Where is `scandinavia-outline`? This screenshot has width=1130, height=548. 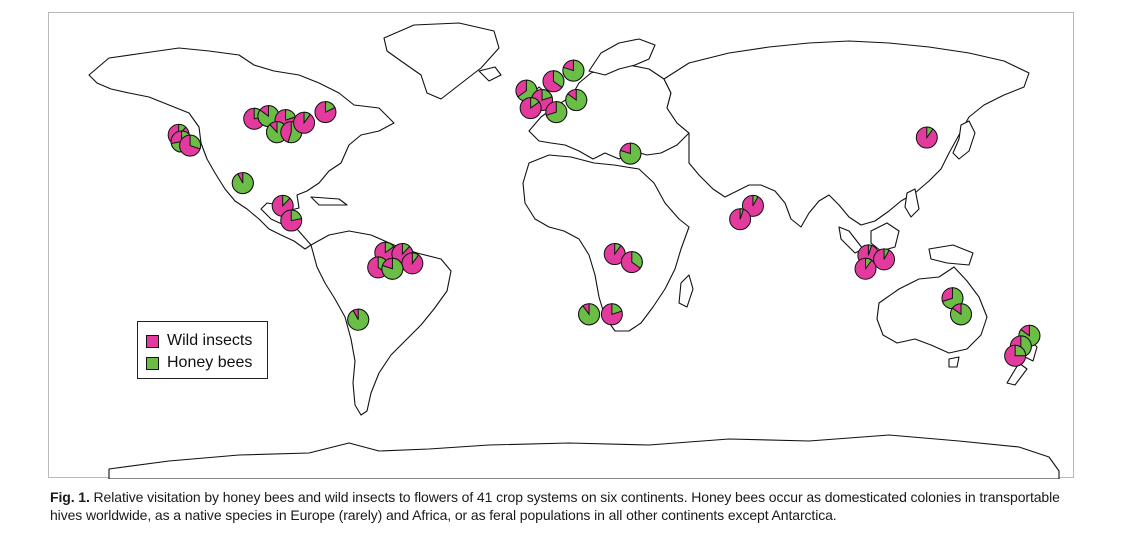 scandinavia-outline is located at coordinates (622, 57).